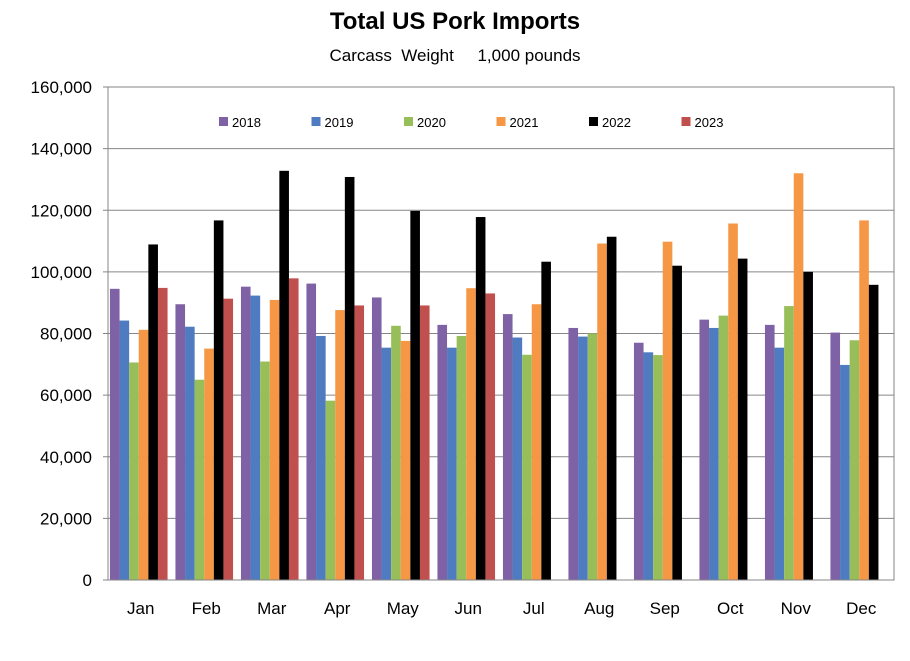 The height and width of the screenshot is (661, 910). What do you see at coordinates (442, 452) in the screenshot?
I see `bar-2018-jun` at bounding box center [442, 452].